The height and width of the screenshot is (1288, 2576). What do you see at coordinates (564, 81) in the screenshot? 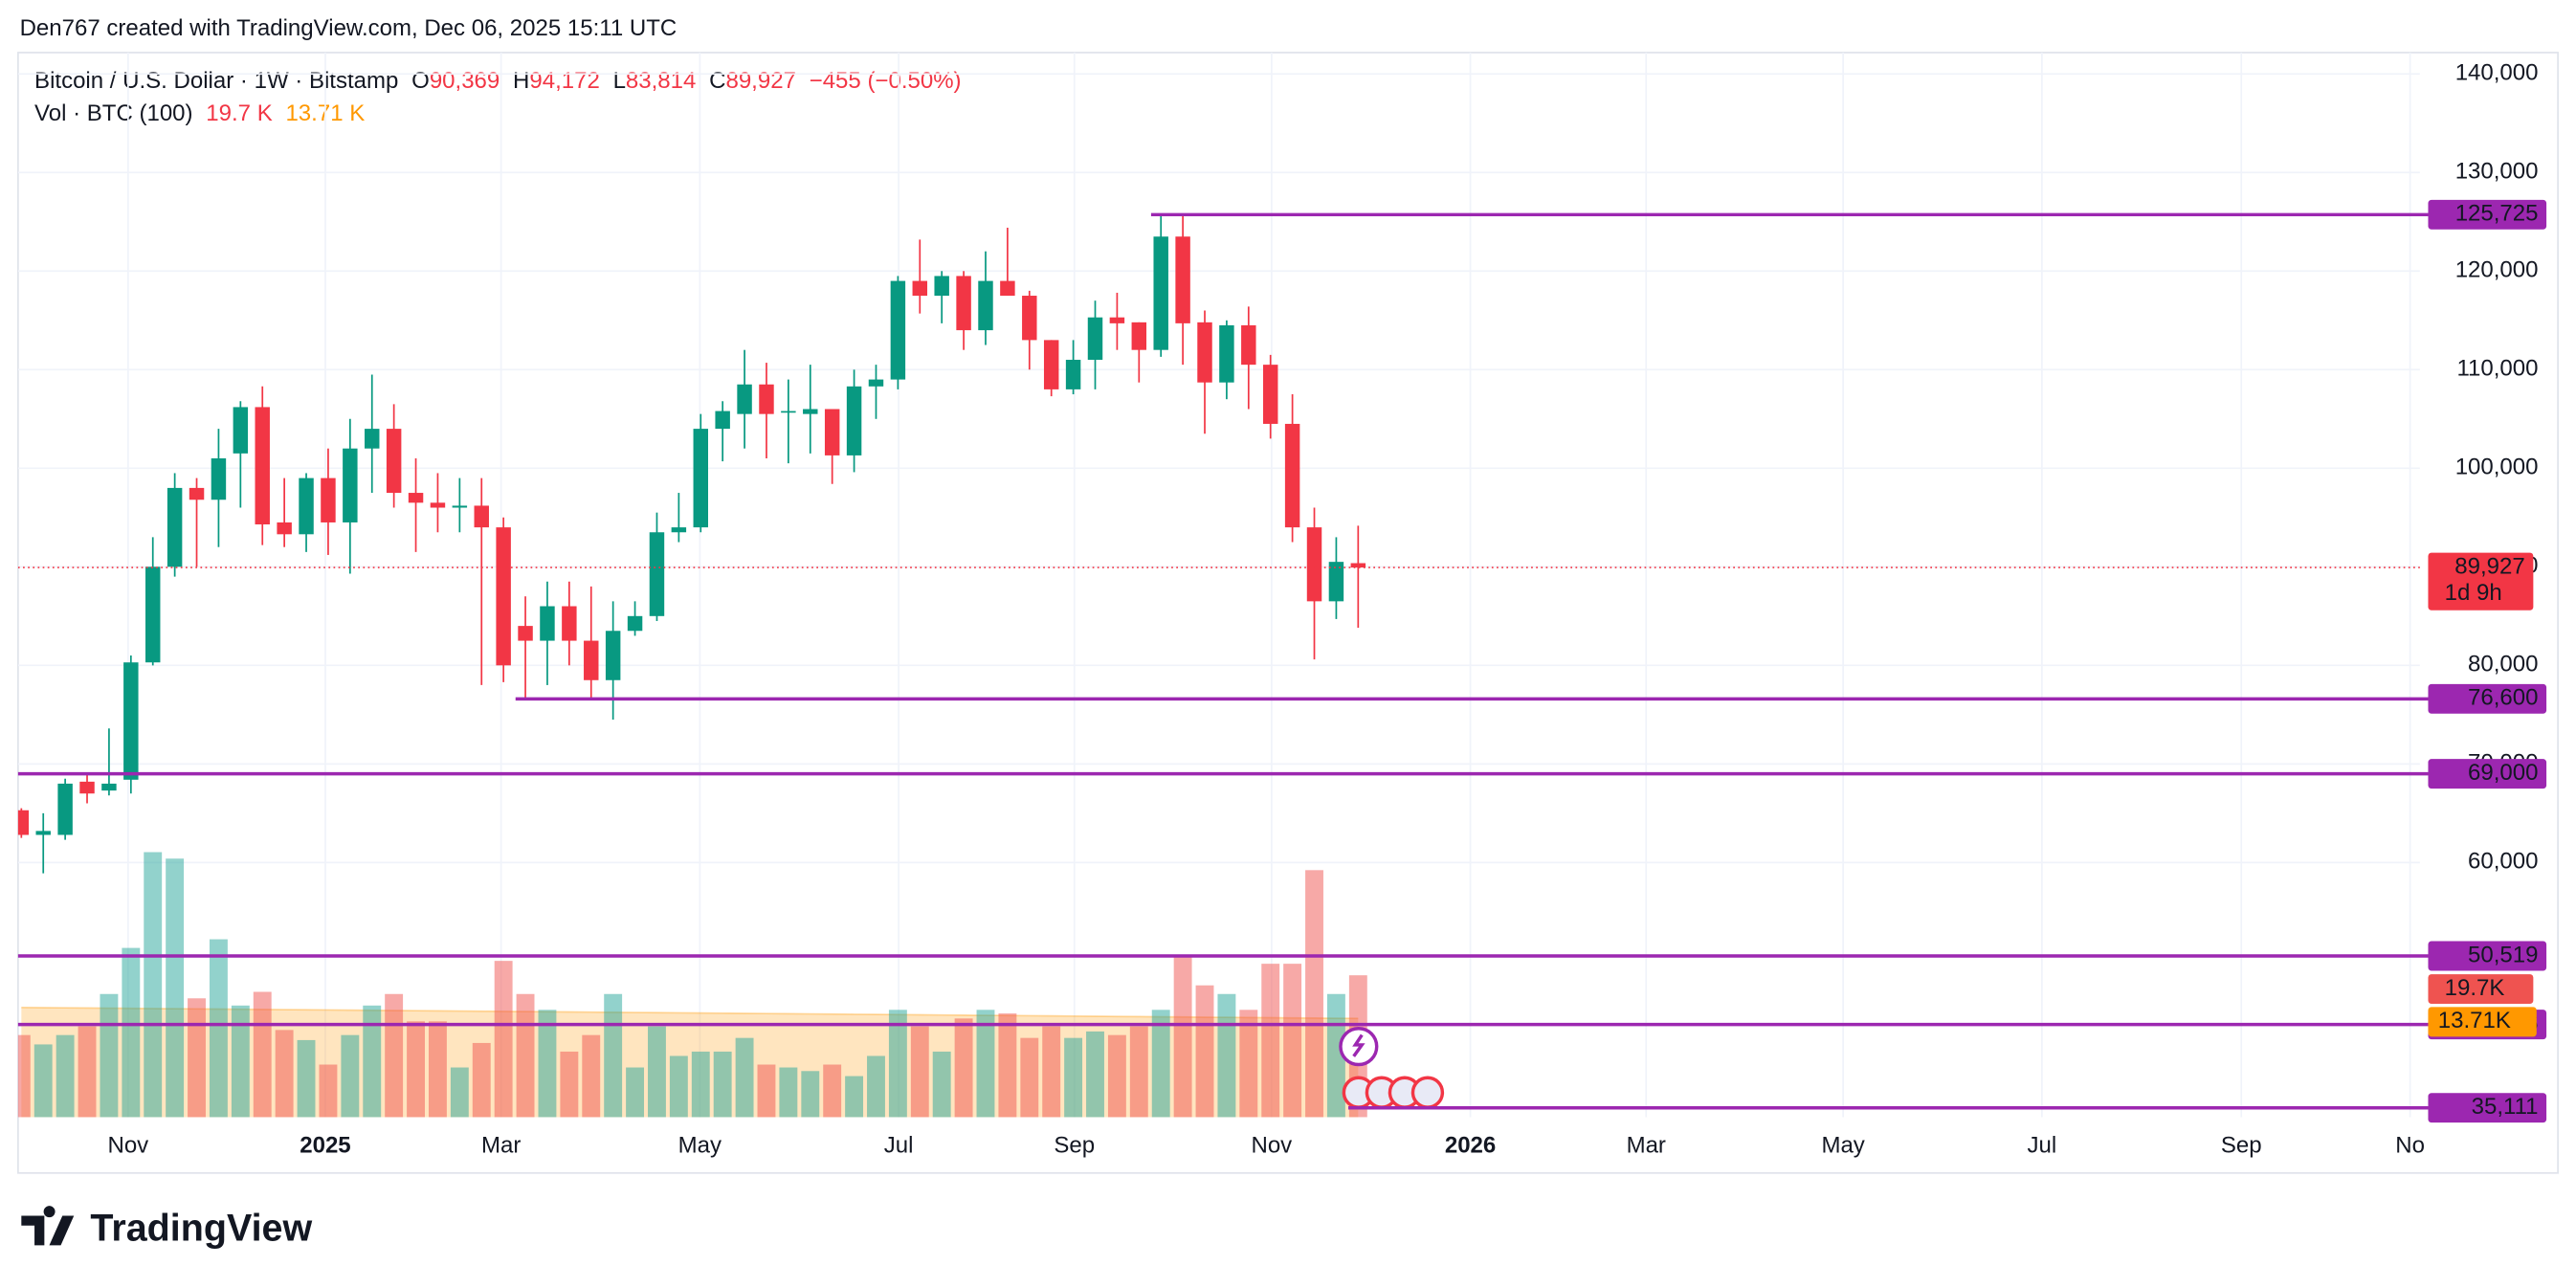
I see `high-value: 94,172` at bounding box center [564, 81].